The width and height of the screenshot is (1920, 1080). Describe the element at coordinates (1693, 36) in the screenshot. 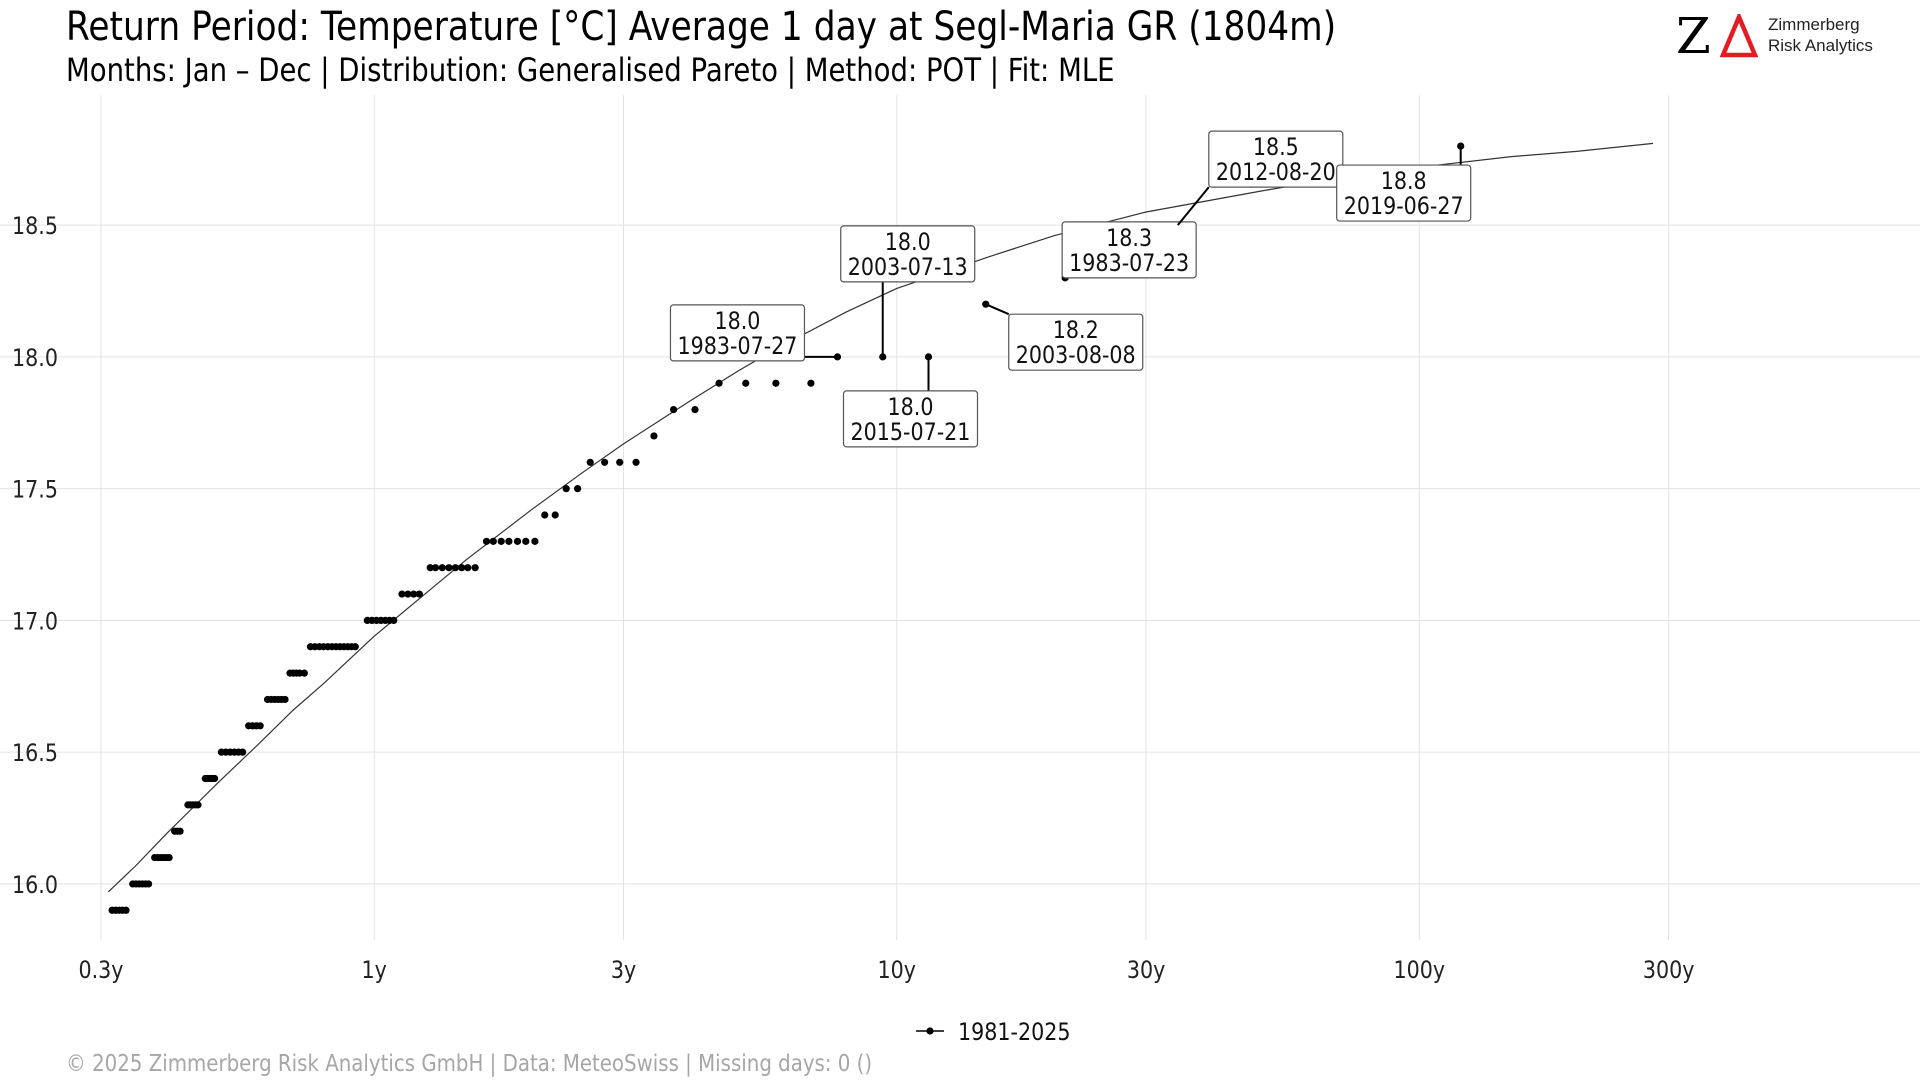

I see `logo-z-mark: Z` at that location.